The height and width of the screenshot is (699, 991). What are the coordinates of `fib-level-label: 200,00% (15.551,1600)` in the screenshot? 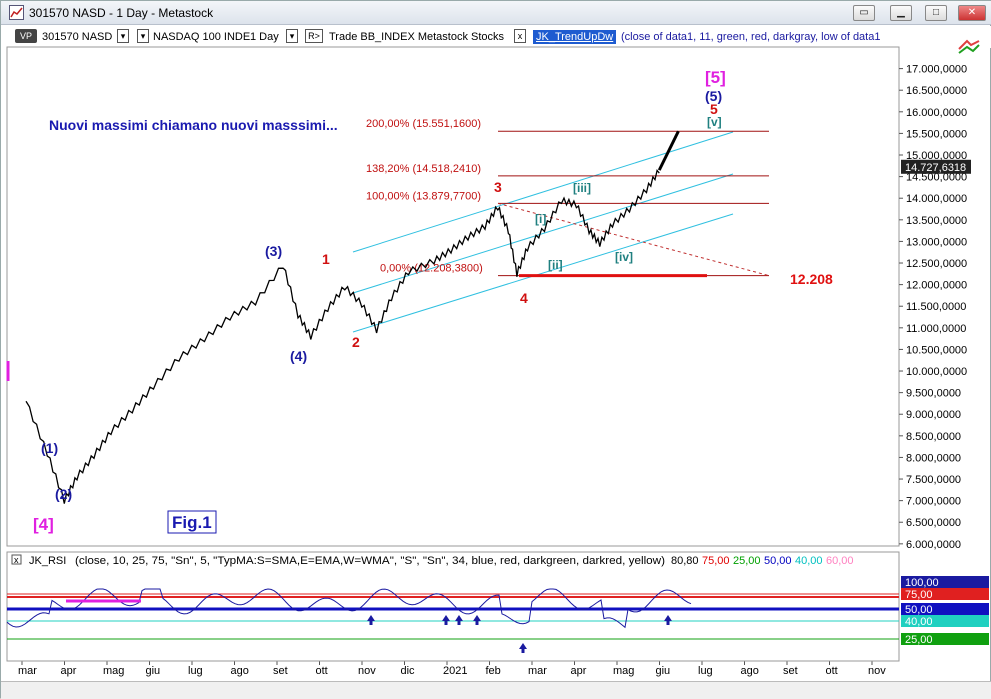 It's located at (423, 124).